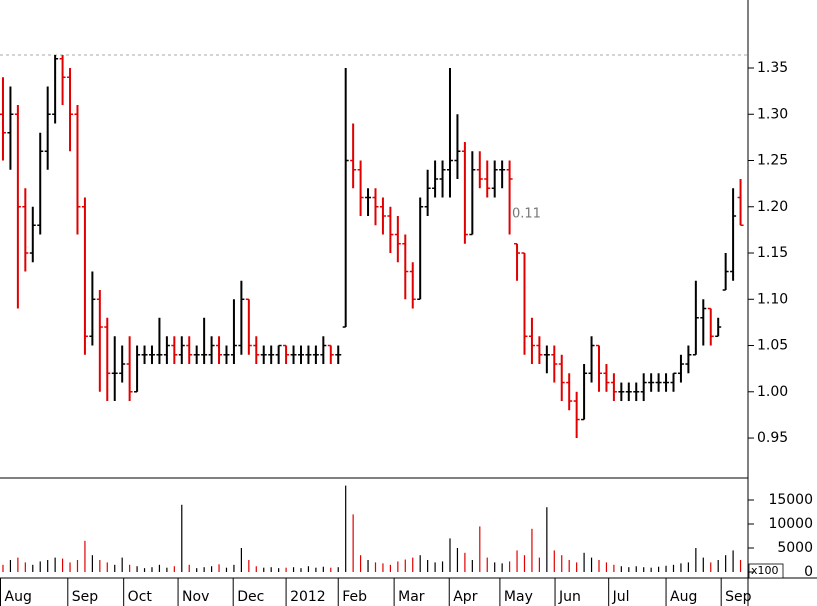  I want to click on volume-unit: x100, so click(765, 570).